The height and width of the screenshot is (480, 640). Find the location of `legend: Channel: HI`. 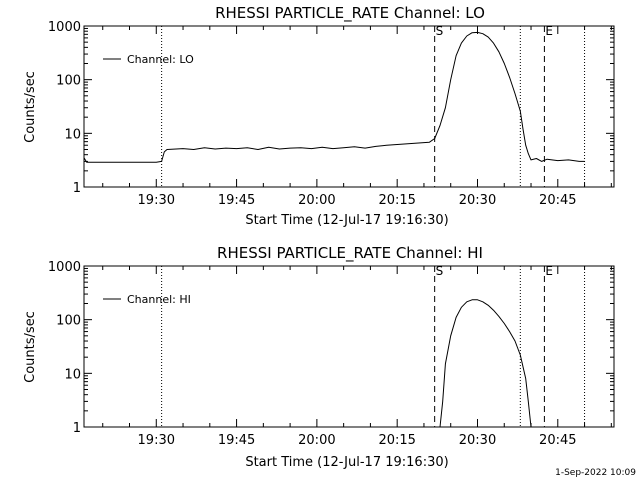

legend: Channel: HI is located at coordinates (147, 299).